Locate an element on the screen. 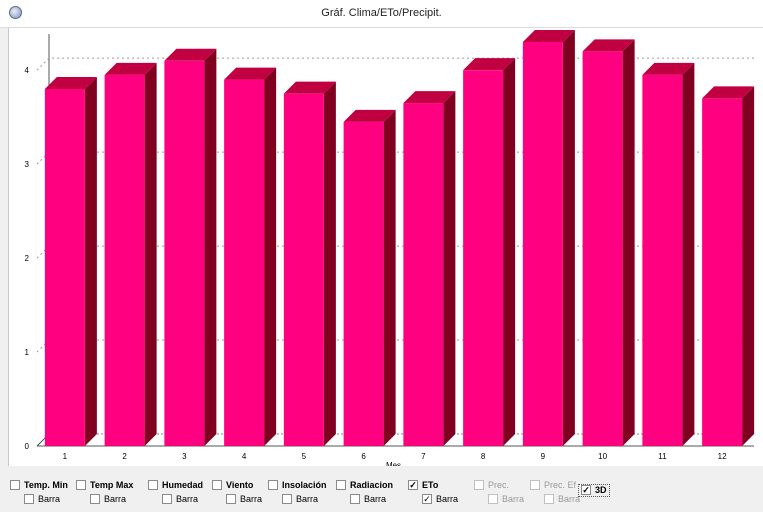 The height and width of the screenshot is (512, 763). series-checkbox: Viento is located at coordinates (233, 485).